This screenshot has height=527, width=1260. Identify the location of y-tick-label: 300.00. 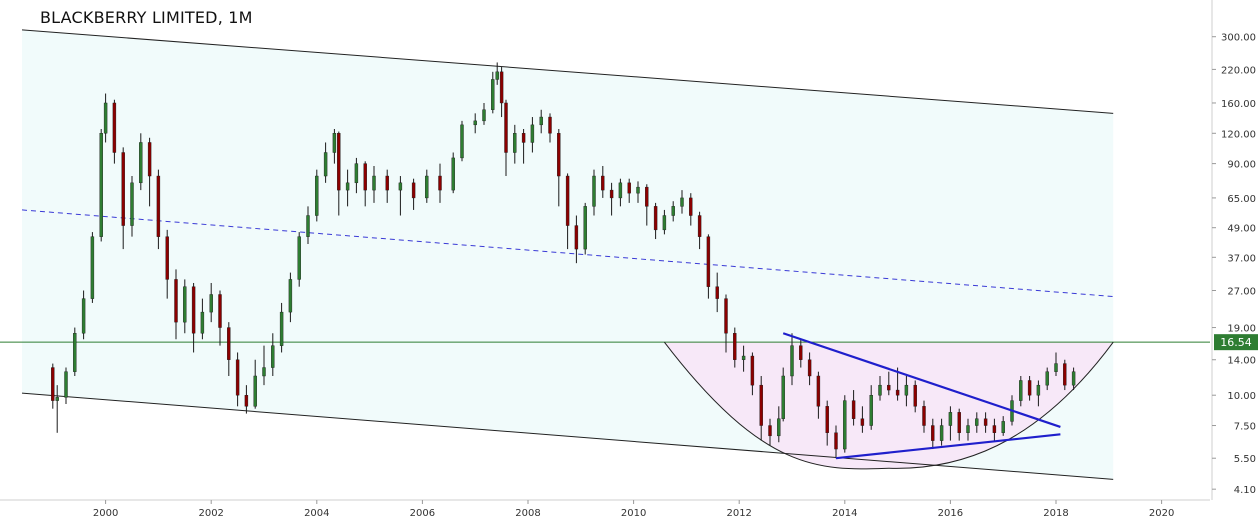
(1238, 38).